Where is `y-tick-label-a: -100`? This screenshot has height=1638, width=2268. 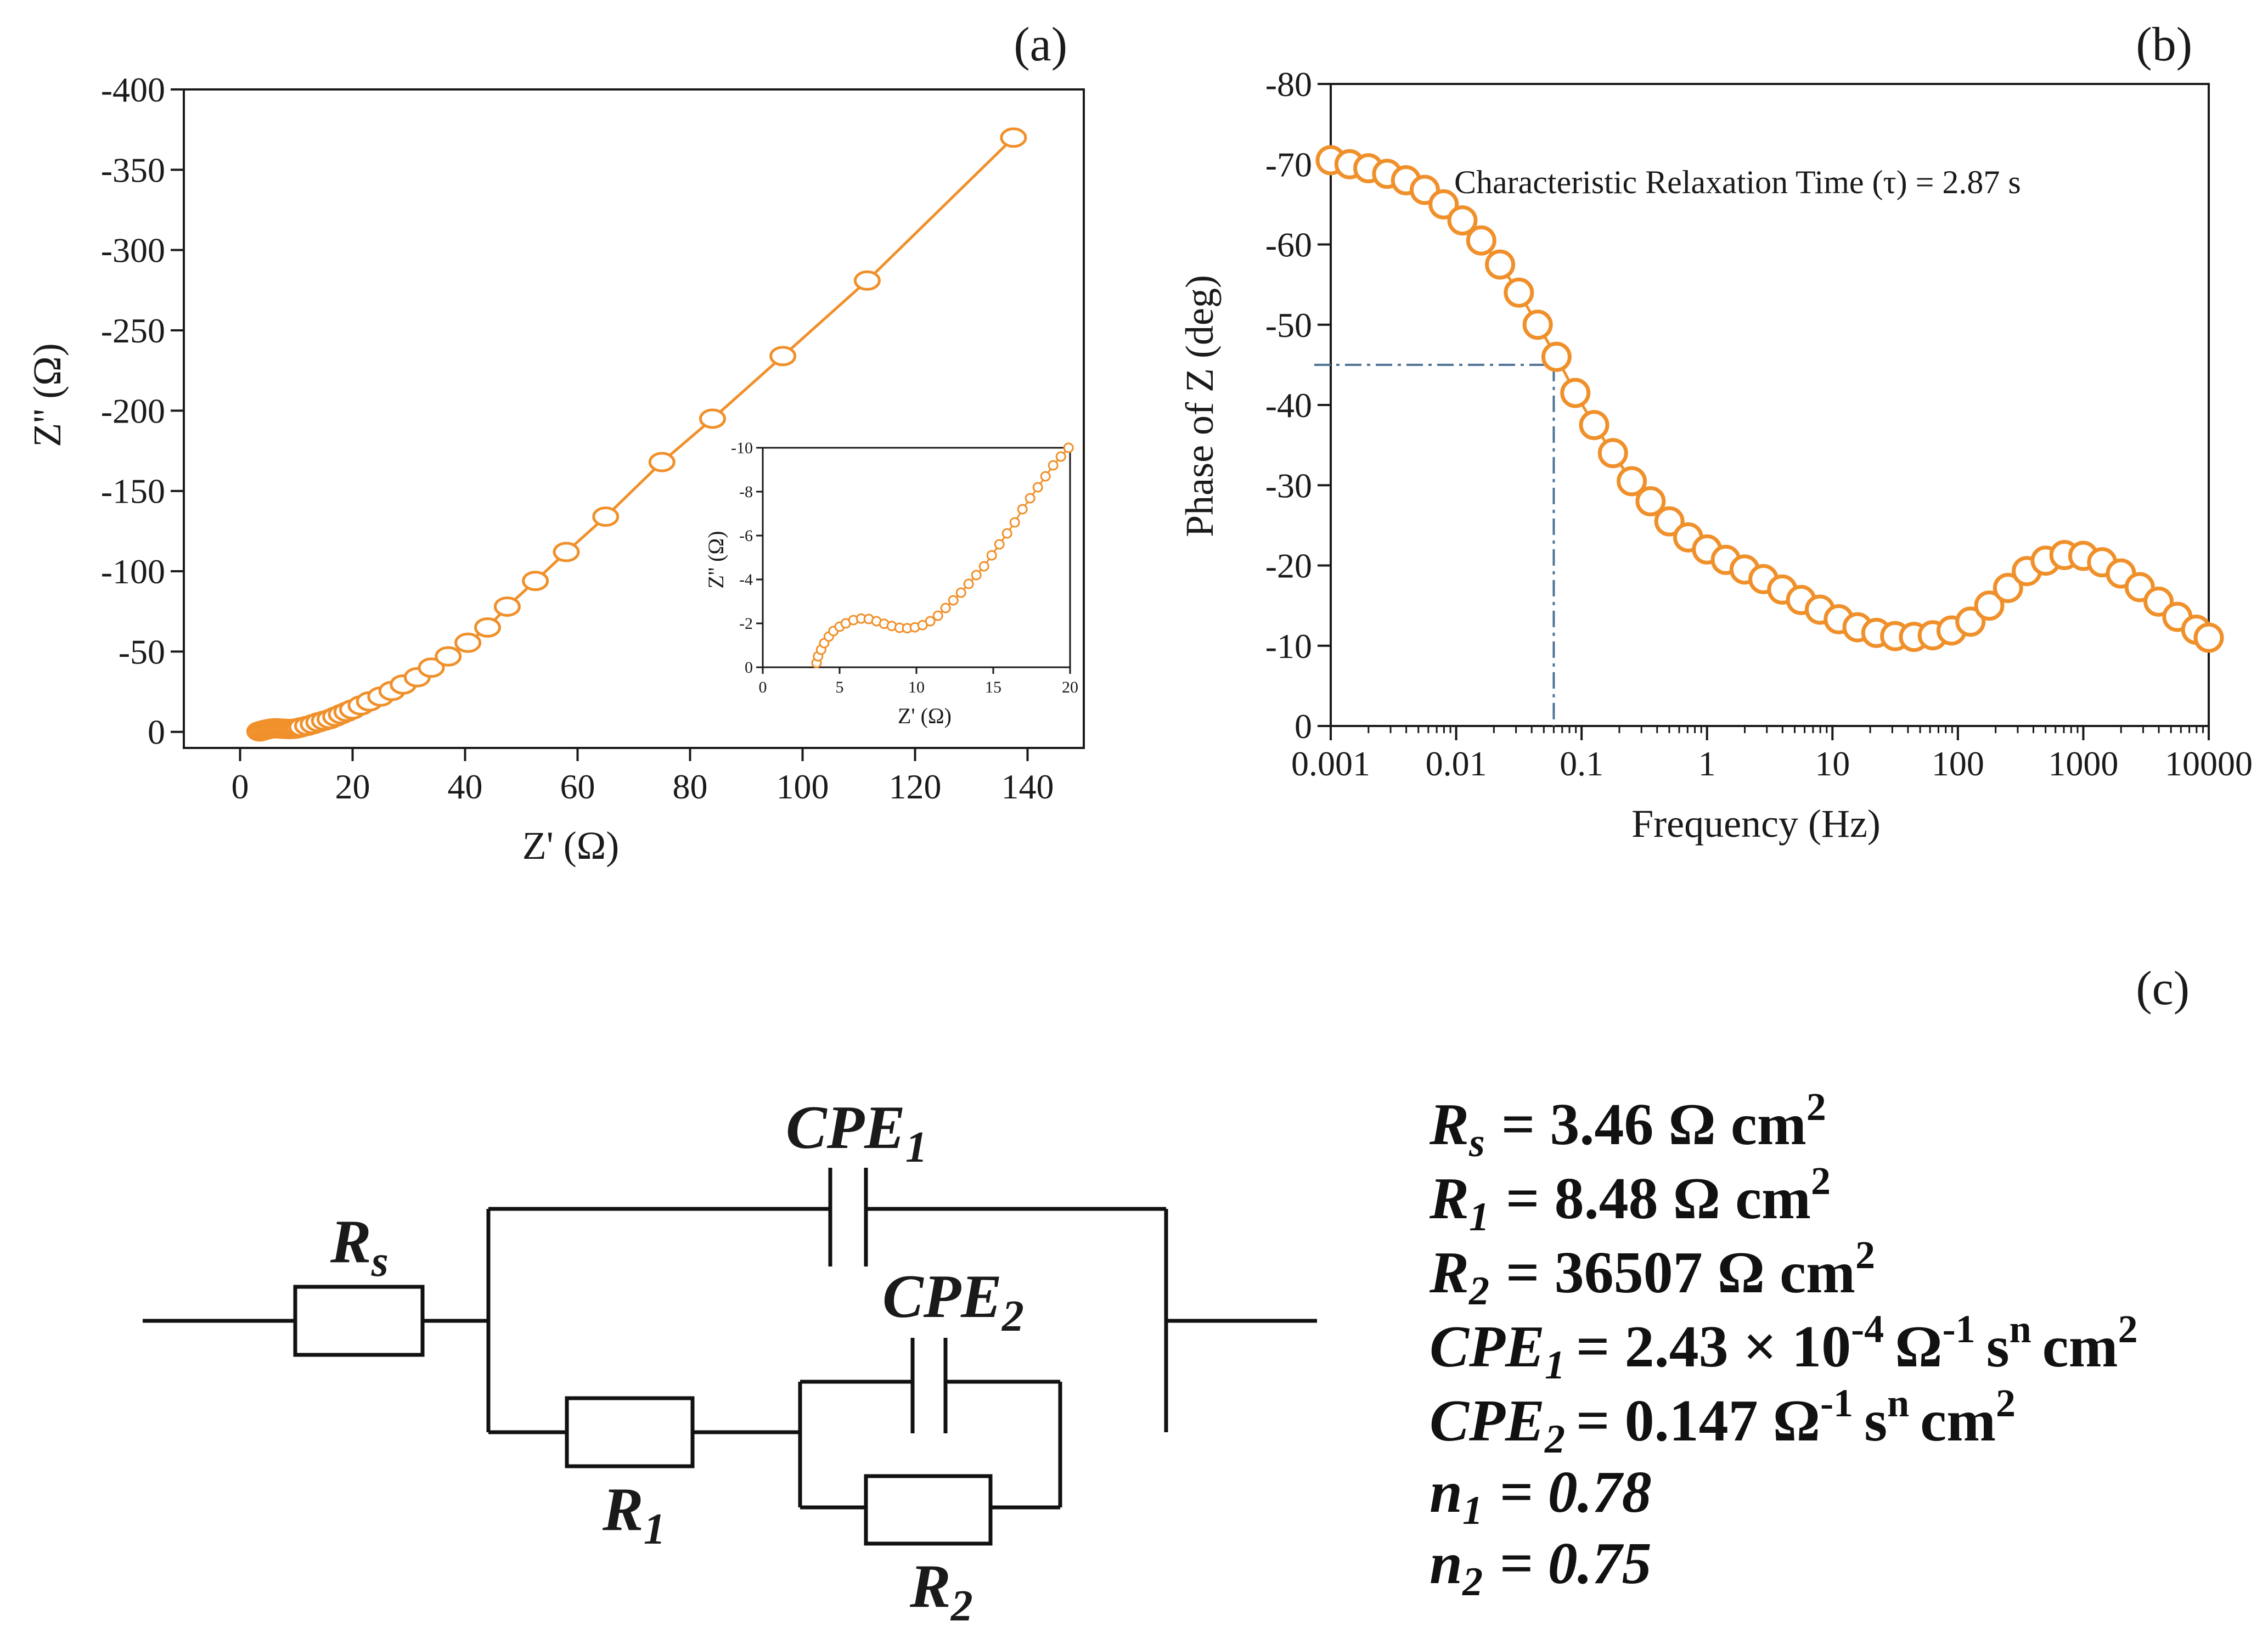 y-tick-label-a: -100 is located at coordinates (133, 571).